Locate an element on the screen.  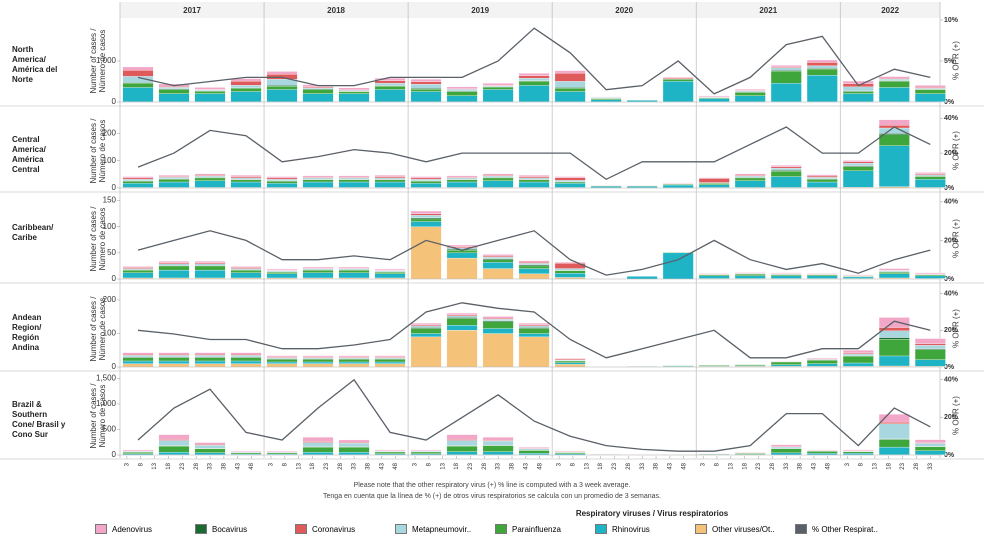
line is located at coordinates (534, 253).